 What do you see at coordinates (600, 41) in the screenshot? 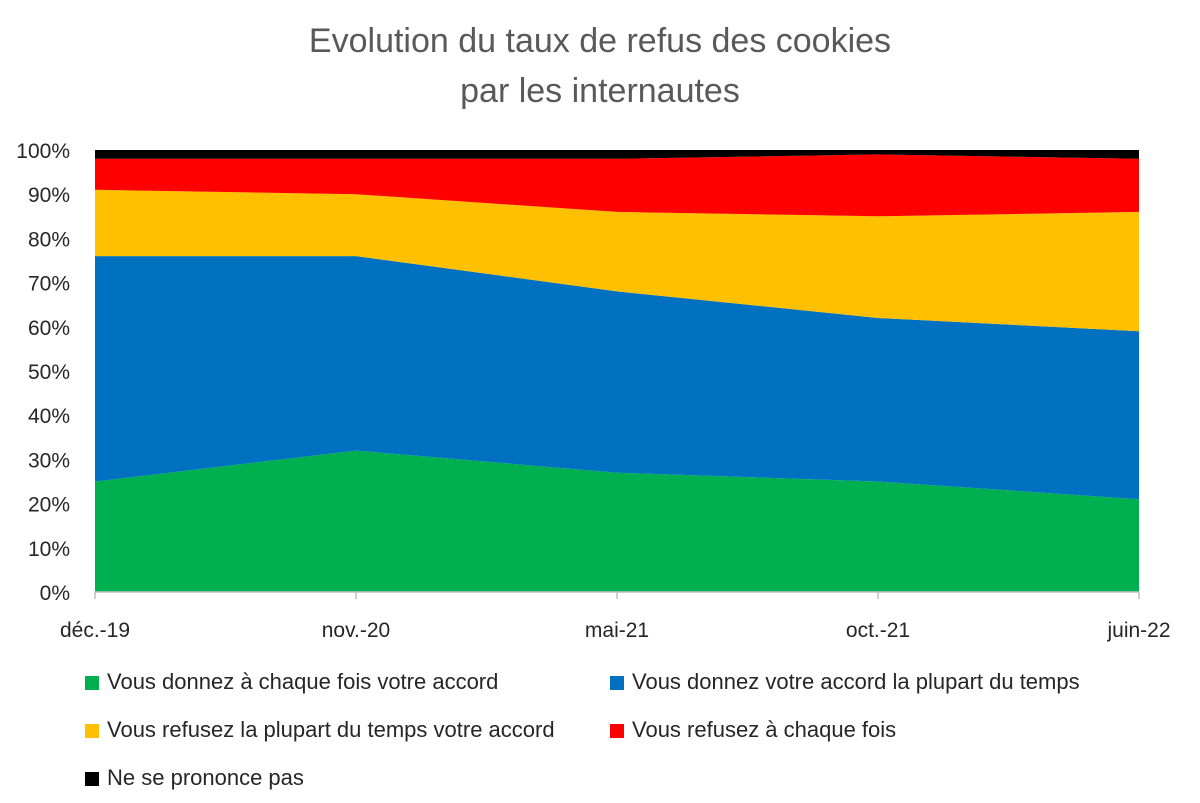
I see `chart-title-line-1: Evolution du taux de refus des cookies` at bounding box center [600, 41].